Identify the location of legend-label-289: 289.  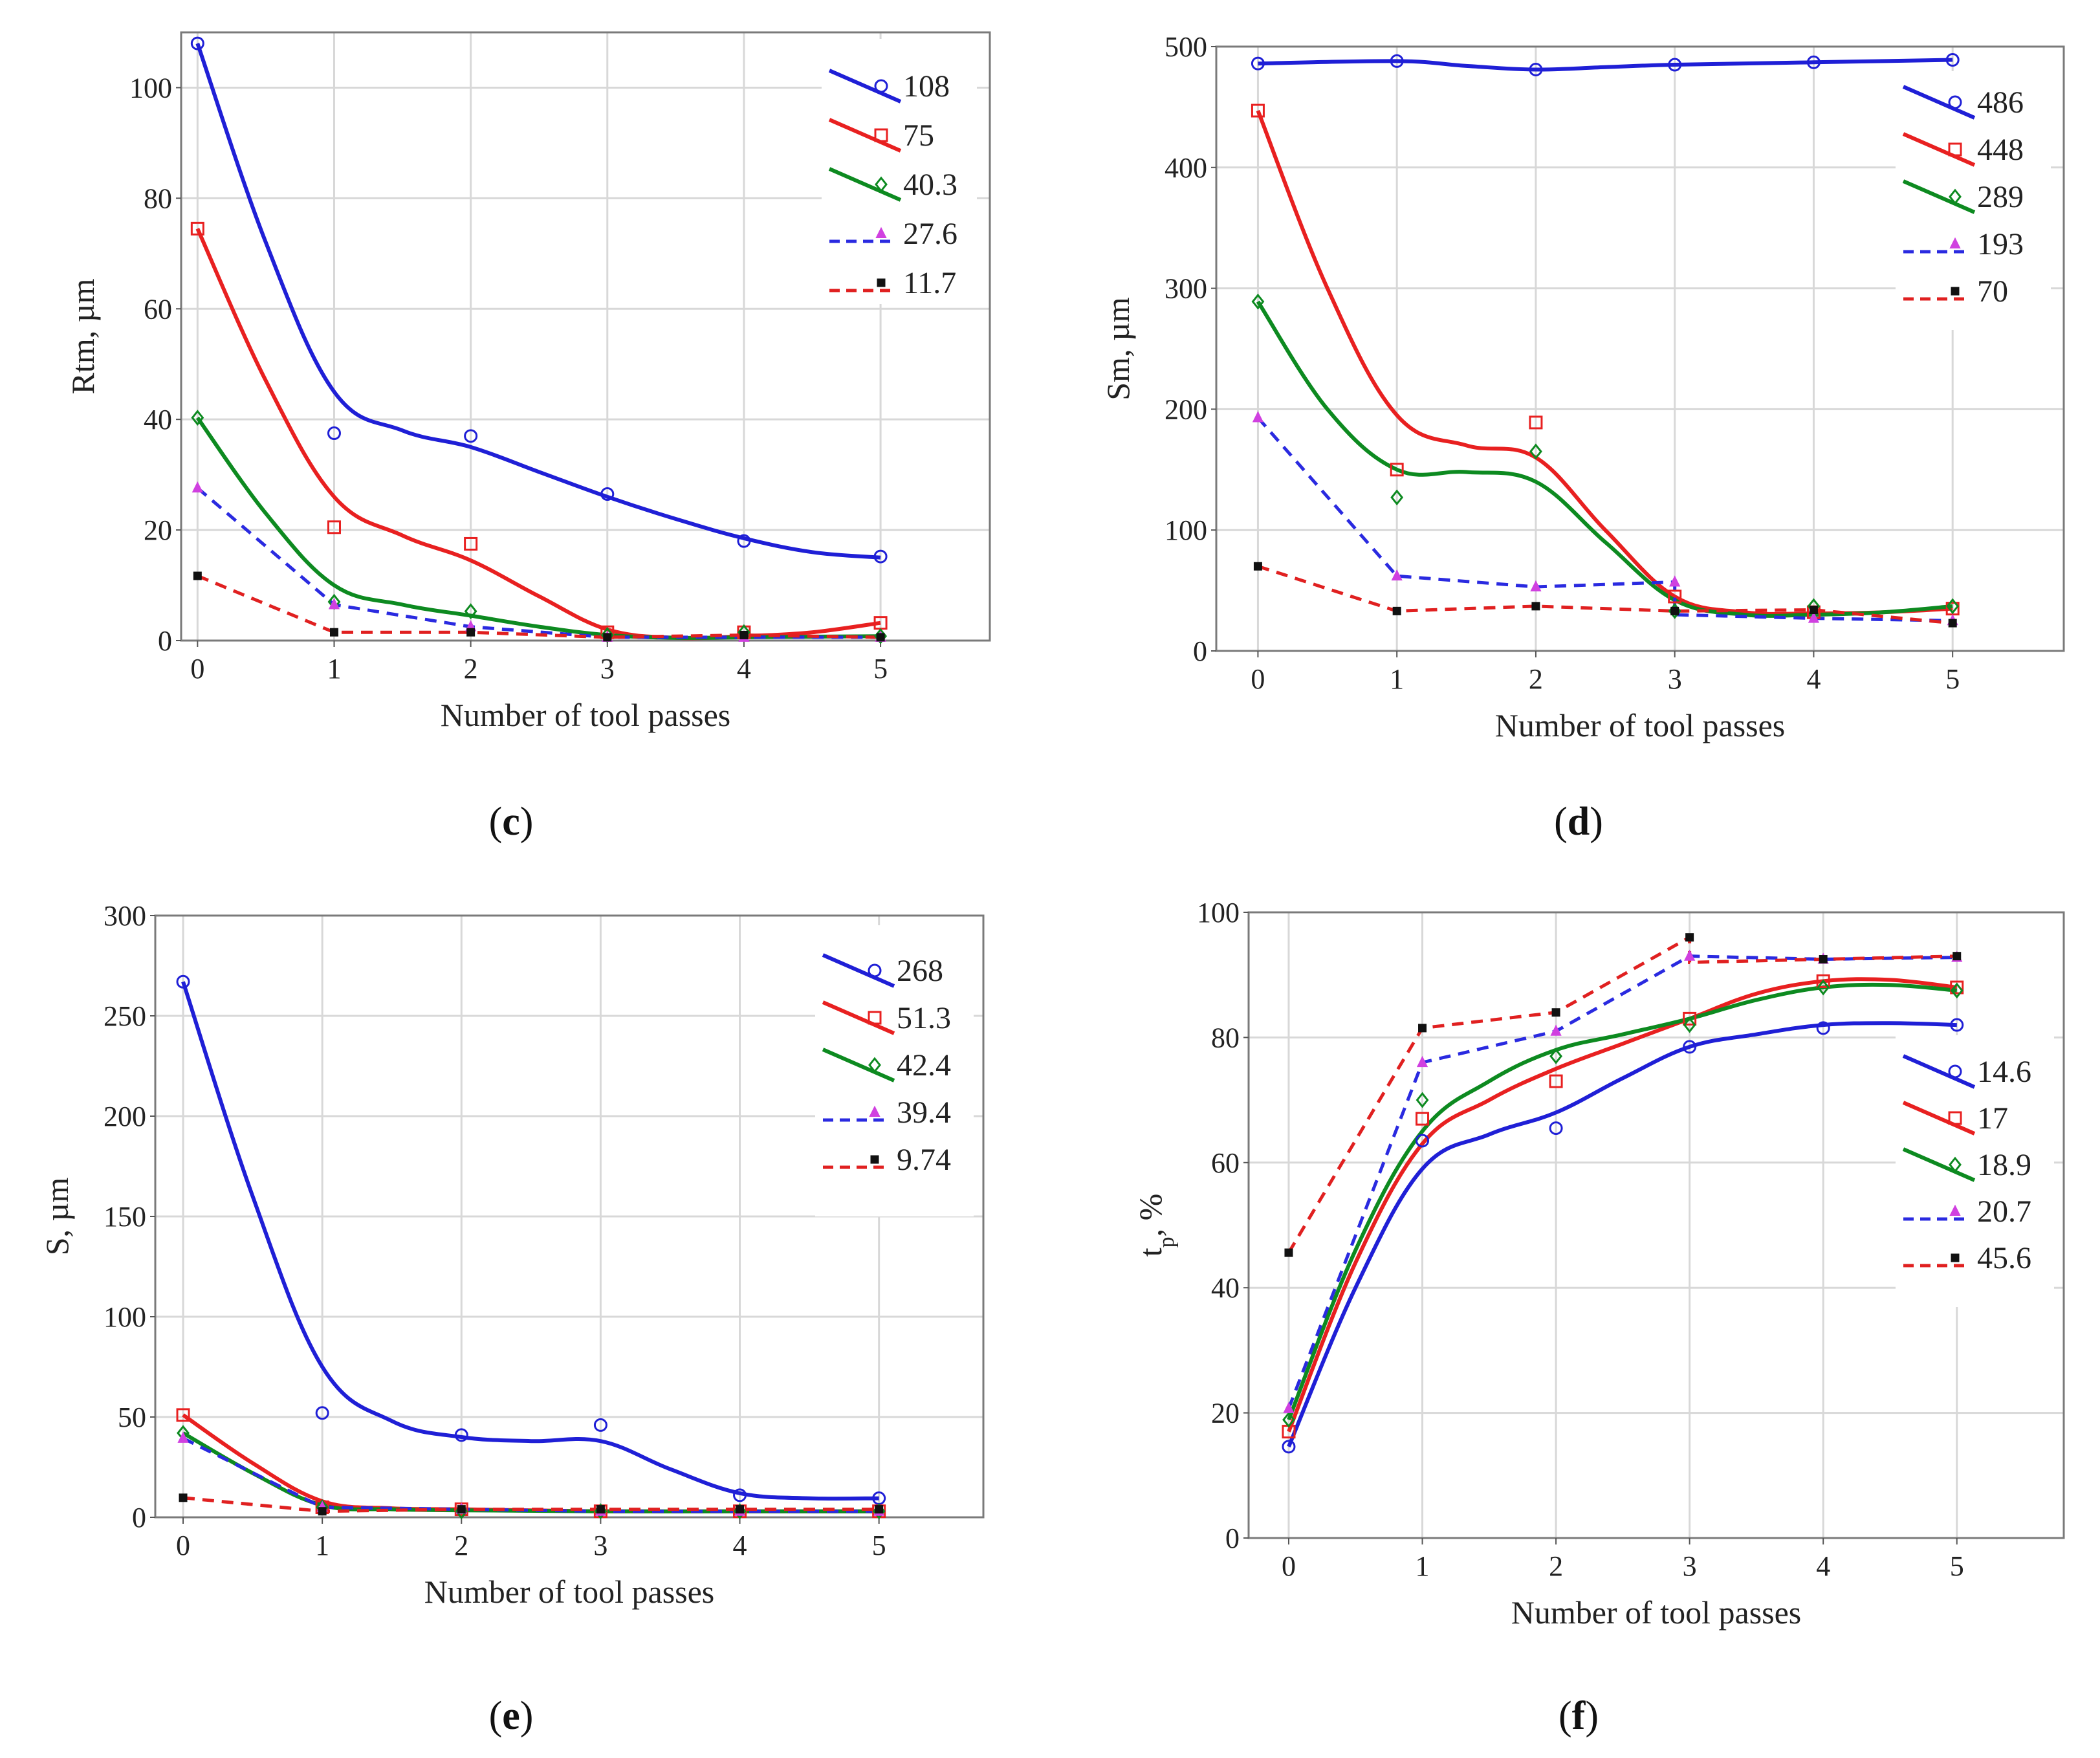
(2001, 197).